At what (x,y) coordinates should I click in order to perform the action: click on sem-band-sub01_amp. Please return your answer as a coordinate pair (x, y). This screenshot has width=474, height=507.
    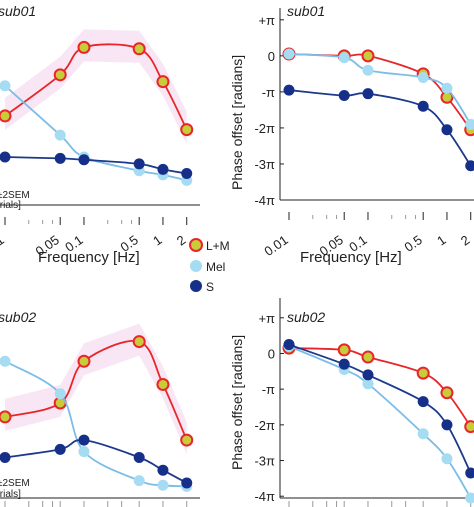
    Looking at the image, I should click on (96, 86).